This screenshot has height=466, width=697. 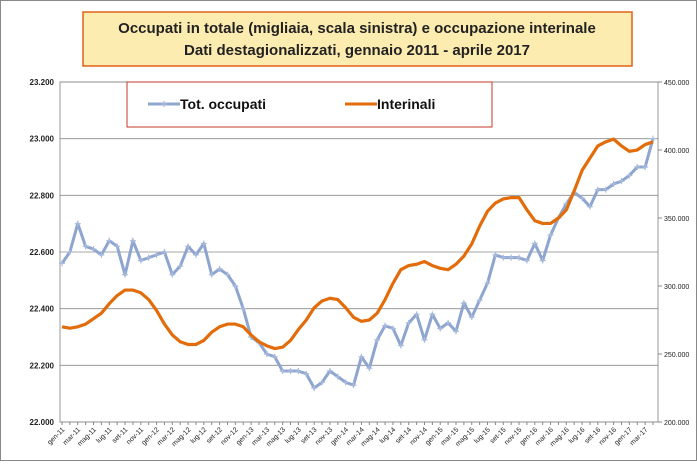 I want to click on y2-tick-label: 250.000, so click(x=676, y=355).